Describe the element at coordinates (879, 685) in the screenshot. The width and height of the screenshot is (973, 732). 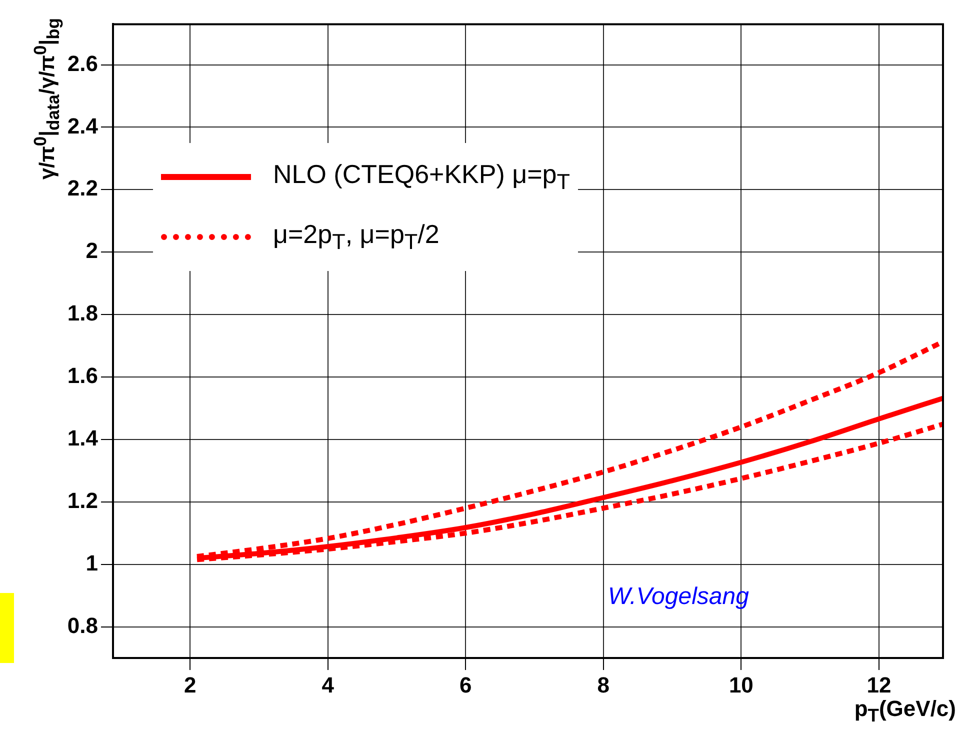
I see `x-tick-label: 12` at that location.